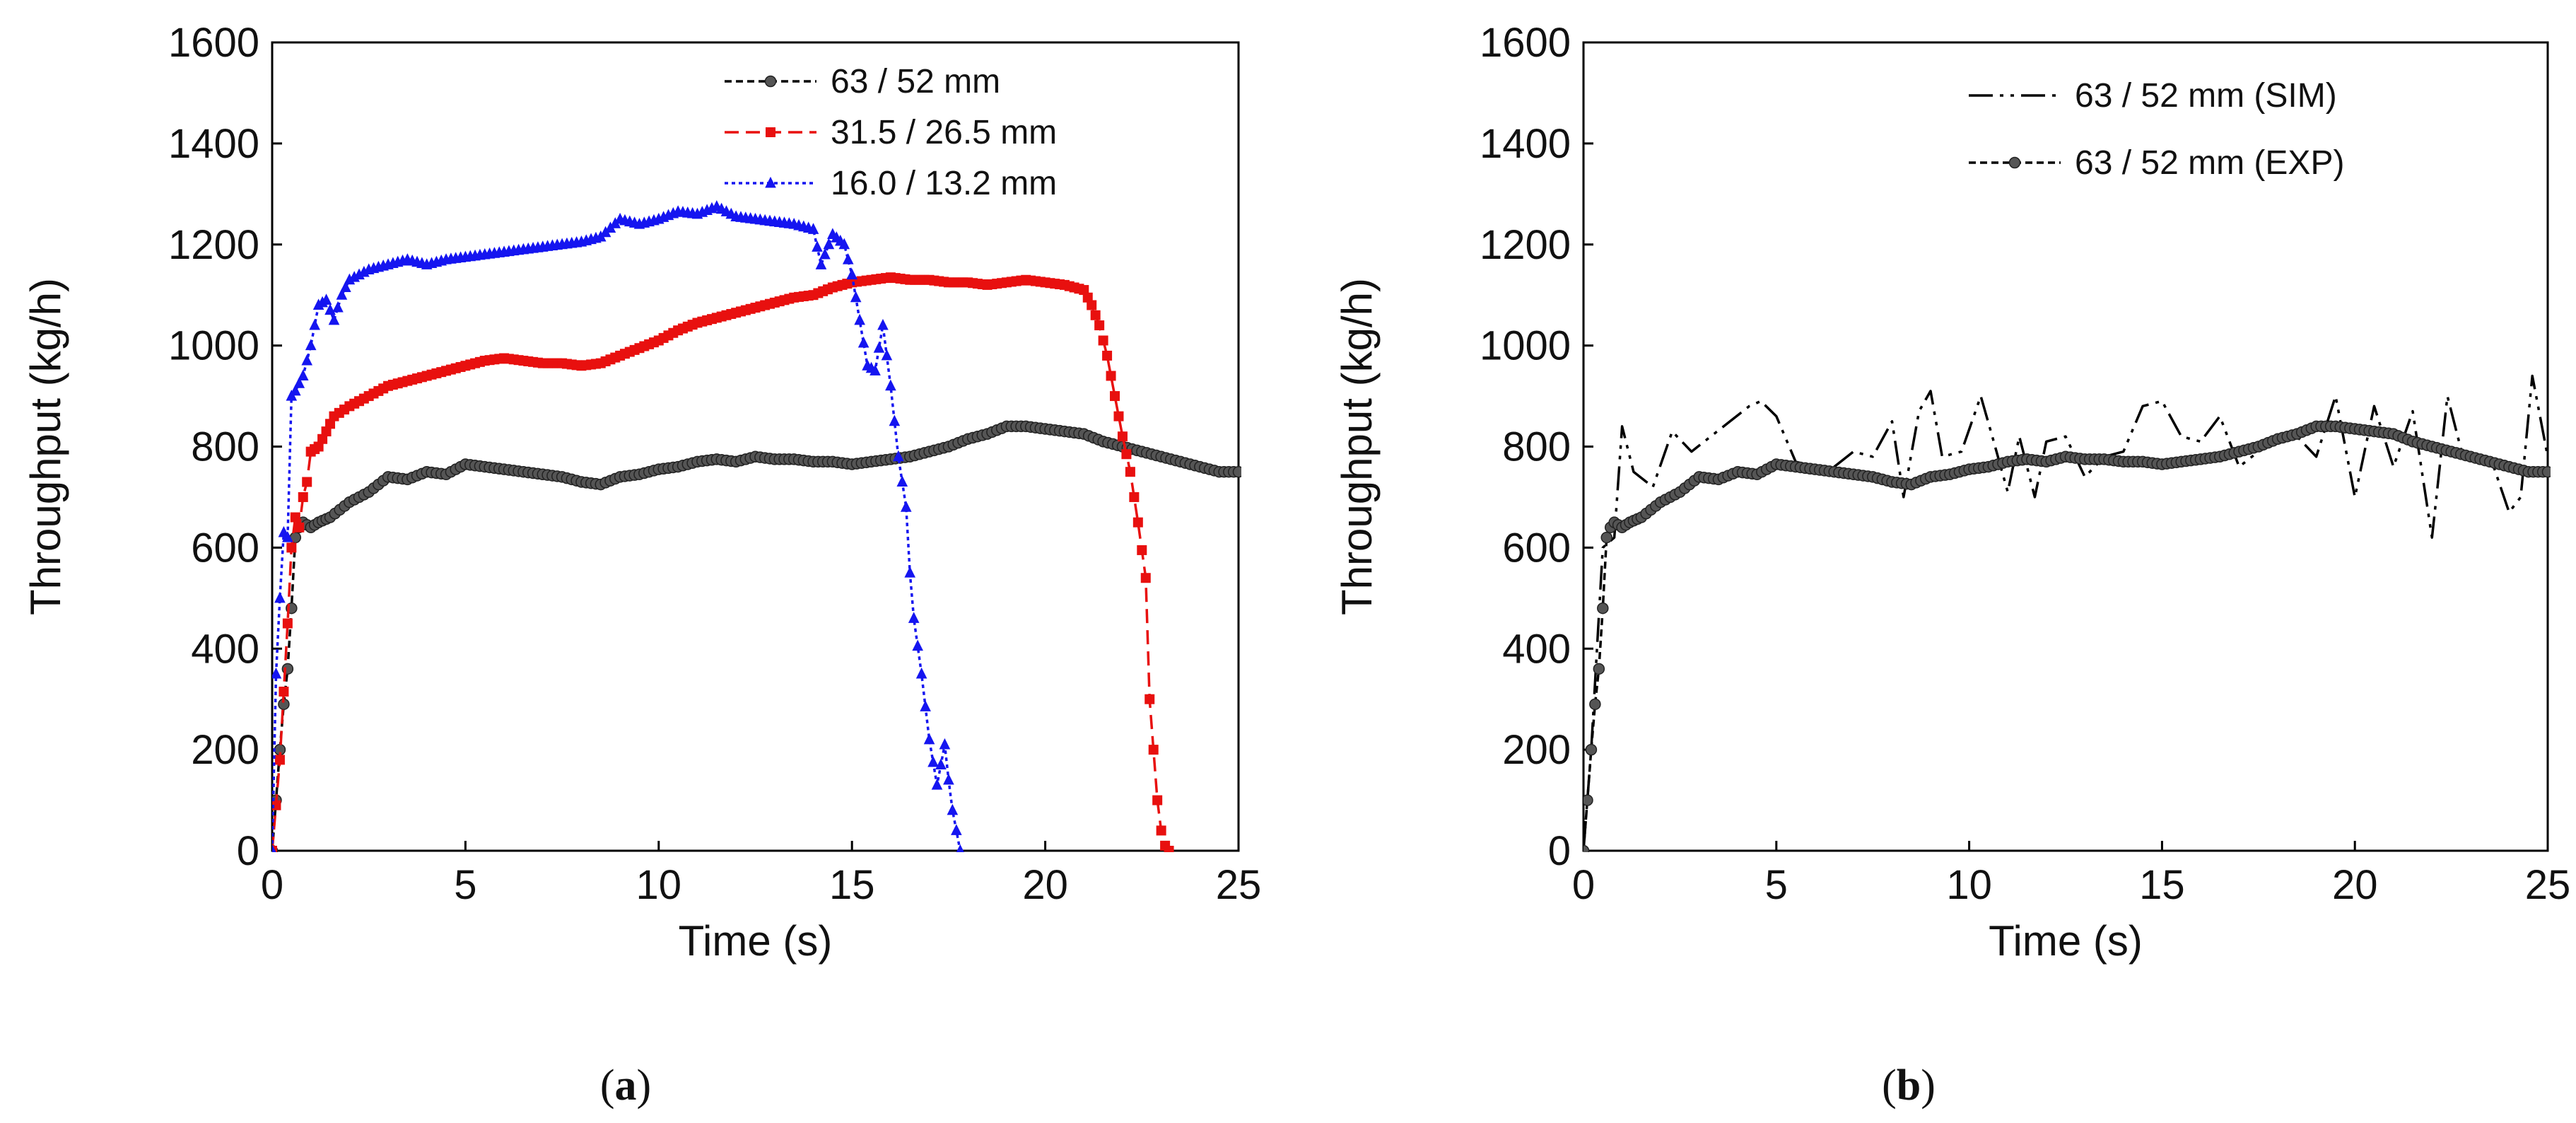  Describe the element at coordinates (2066, 941) in the screenshot. I see `panel-b-xlabel: Time (s)` at that location.